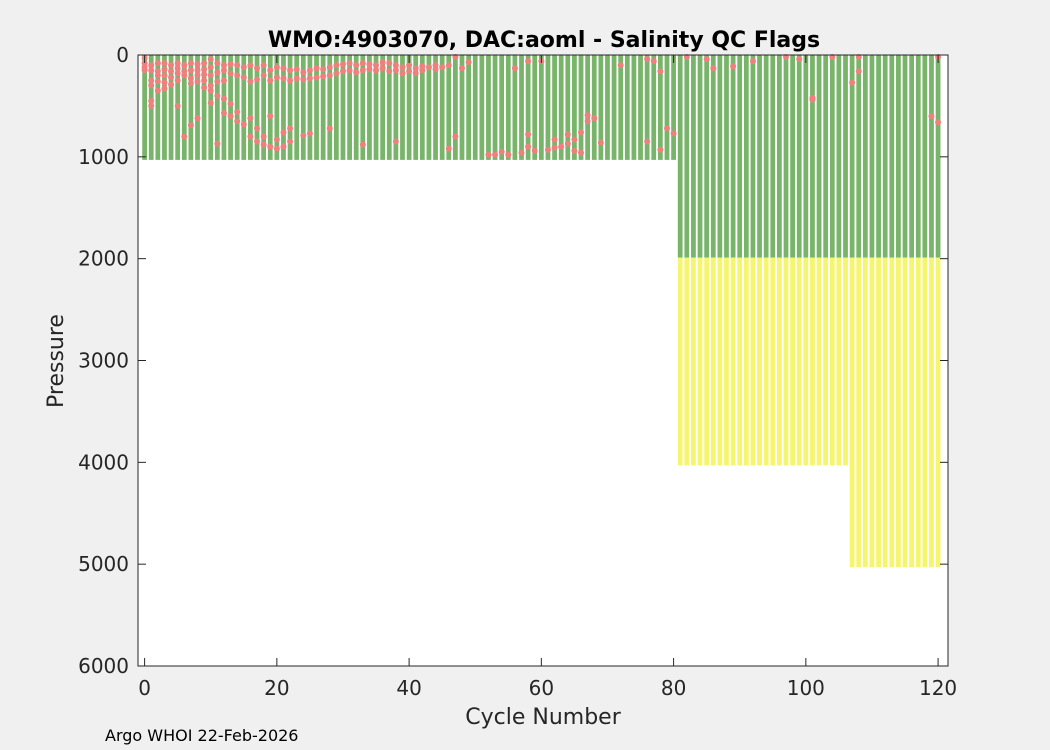 Image resolution: width=1050 pixels, height=750 pixels. I want to click on y-tick-label: 4000, so click(103, 462).